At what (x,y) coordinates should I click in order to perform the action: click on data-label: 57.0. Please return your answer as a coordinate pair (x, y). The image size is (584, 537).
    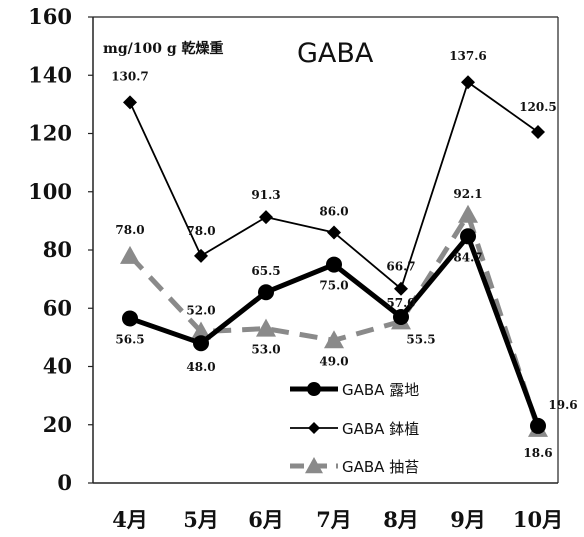
    Looking at the image, I should click on (400, 303).